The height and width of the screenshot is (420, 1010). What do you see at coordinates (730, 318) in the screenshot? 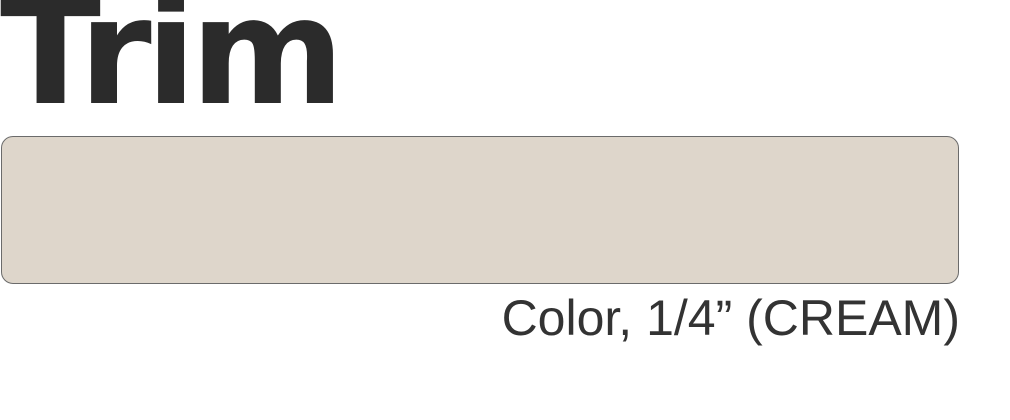
I see `color-caption: Color, 1/4” (CREAM)` at bounding box center [730, 318].